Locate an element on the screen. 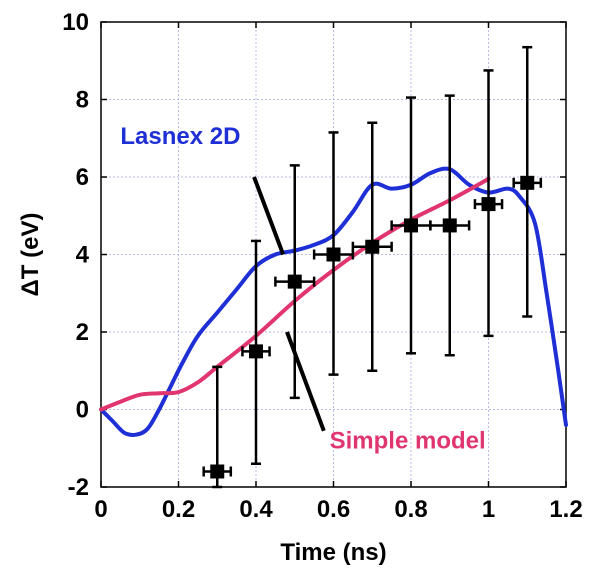 Image resolution: width=594 pixels, height=575 pixels. annotation-label: Simple model is located at coordinates (408, 440).